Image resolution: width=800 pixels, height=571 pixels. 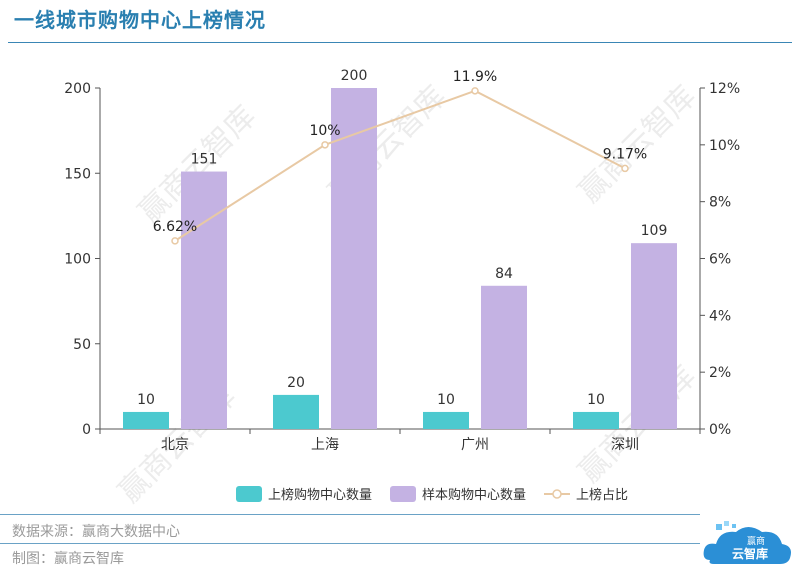 I want to click on title-divider, so click(x=400, y=42).